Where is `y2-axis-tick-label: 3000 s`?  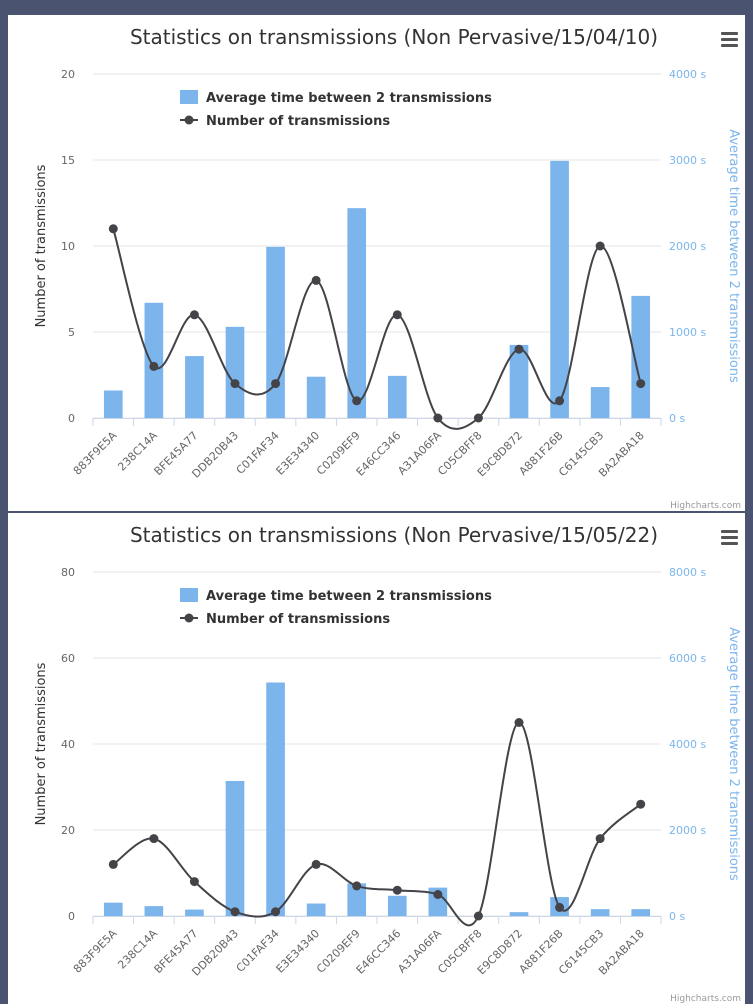
y2-axis-tick-label: 3000 s is located at coordinates (687, 160).